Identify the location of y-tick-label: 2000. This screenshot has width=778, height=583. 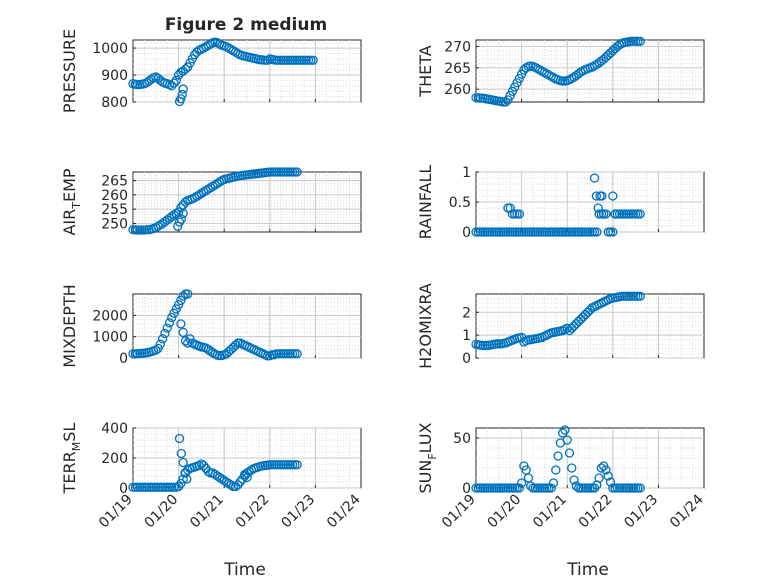
(110, 316).